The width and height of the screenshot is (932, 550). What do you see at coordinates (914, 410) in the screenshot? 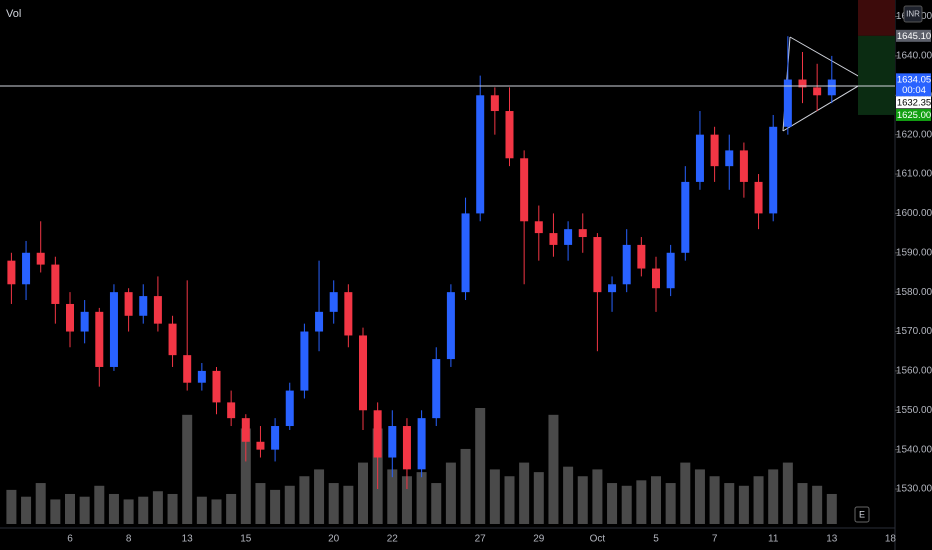
I see `y-tick-label: 1550.00` at bounding box center [914, 410].